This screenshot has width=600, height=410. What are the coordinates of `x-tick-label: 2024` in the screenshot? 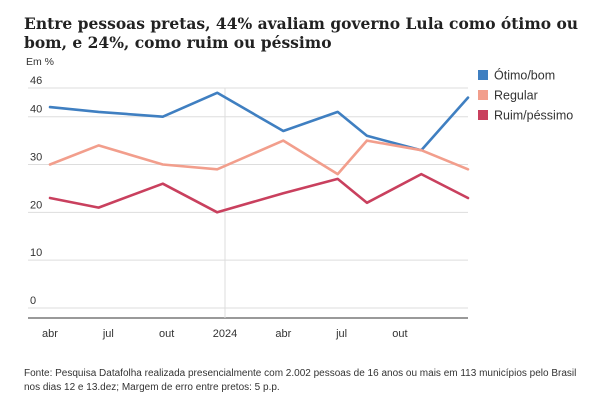 It's located at (225, 334).